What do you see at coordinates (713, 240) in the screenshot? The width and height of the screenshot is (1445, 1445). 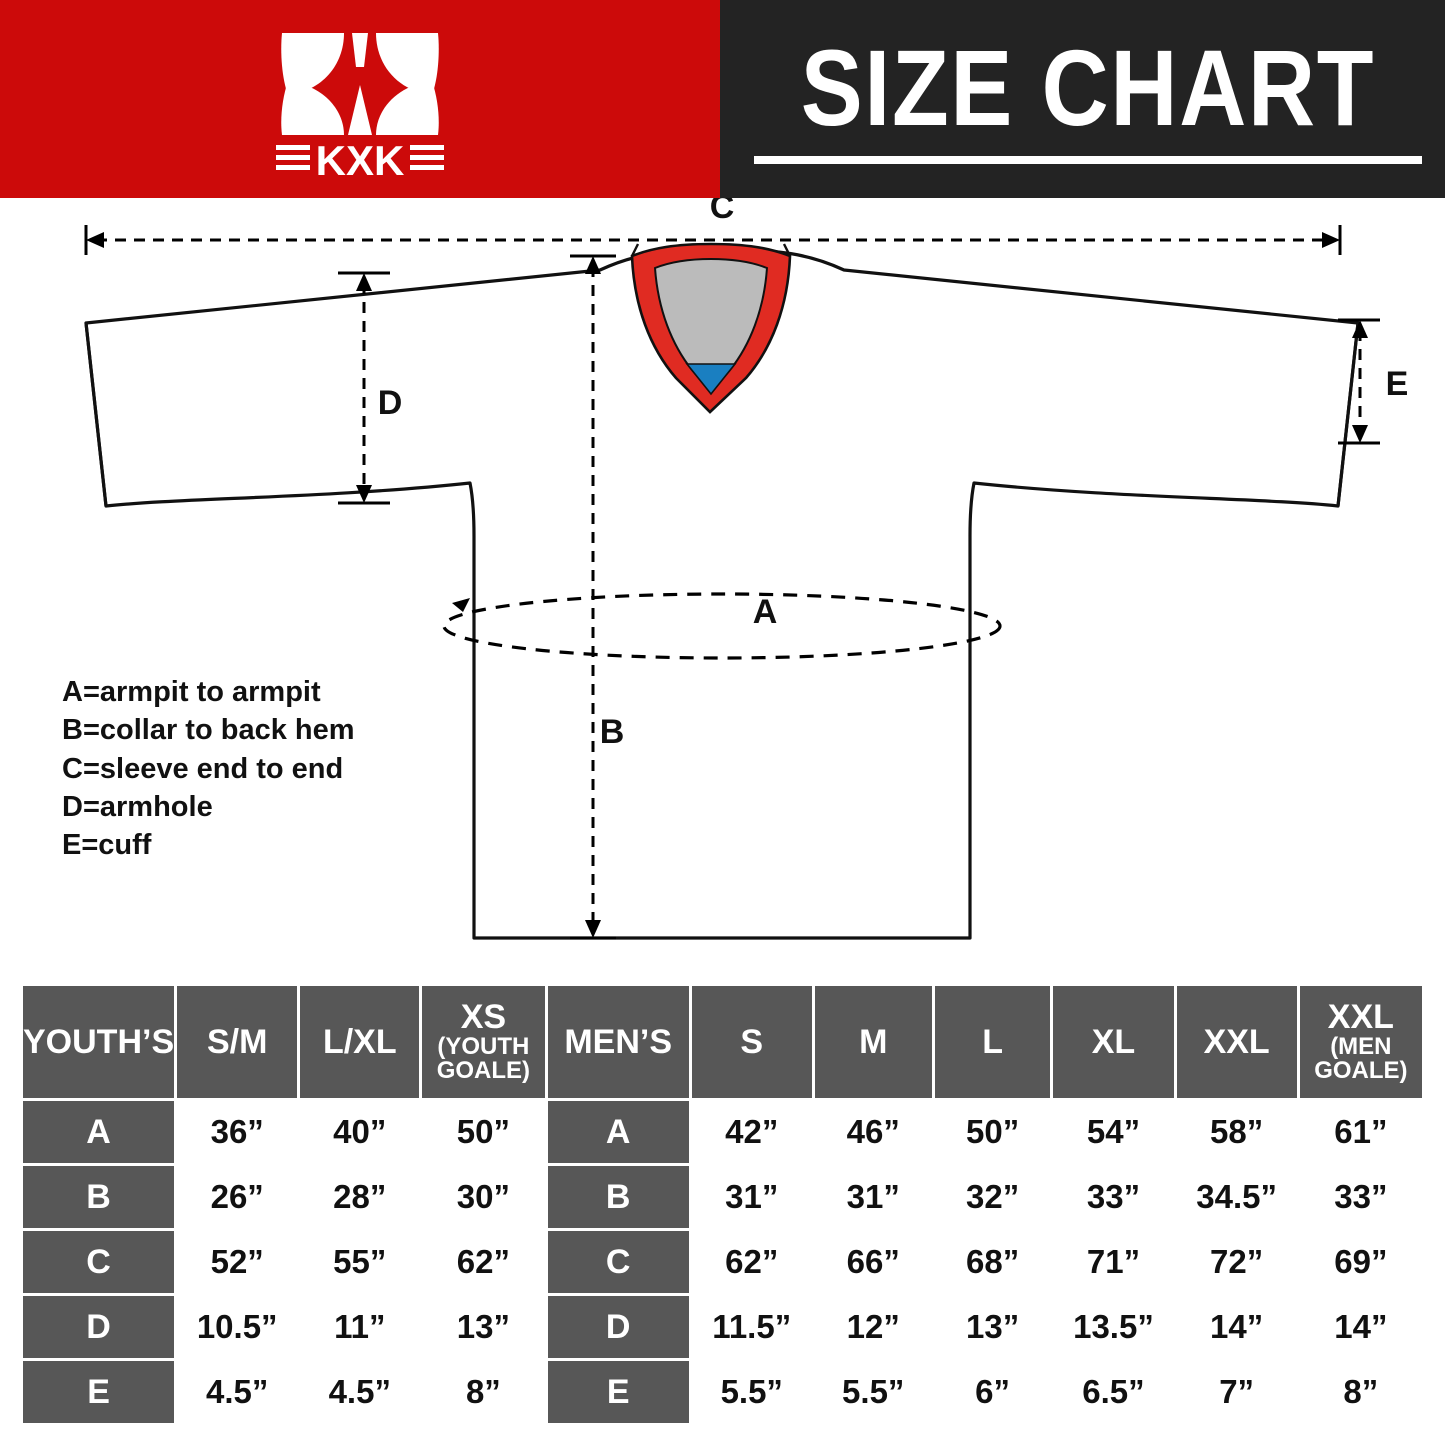 I see `dimension-c` at bounding box center [713, 240].